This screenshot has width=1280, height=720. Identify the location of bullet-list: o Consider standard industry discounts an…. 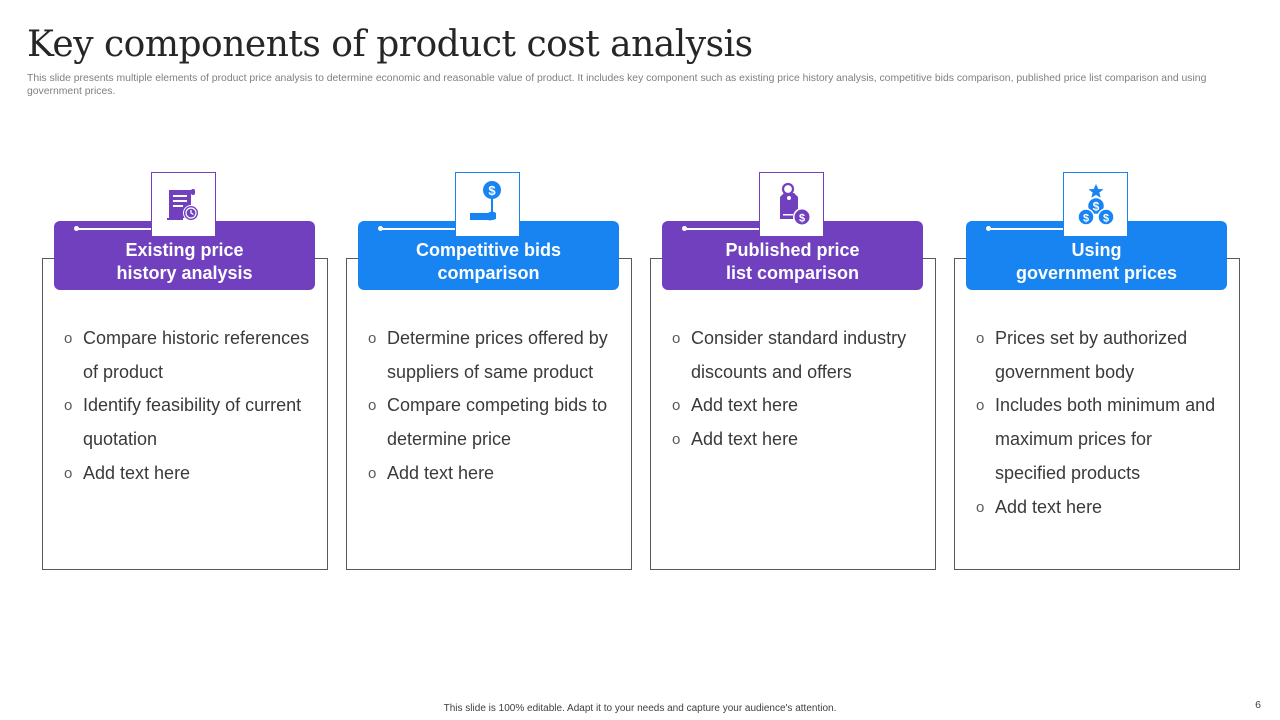
(797, 389).